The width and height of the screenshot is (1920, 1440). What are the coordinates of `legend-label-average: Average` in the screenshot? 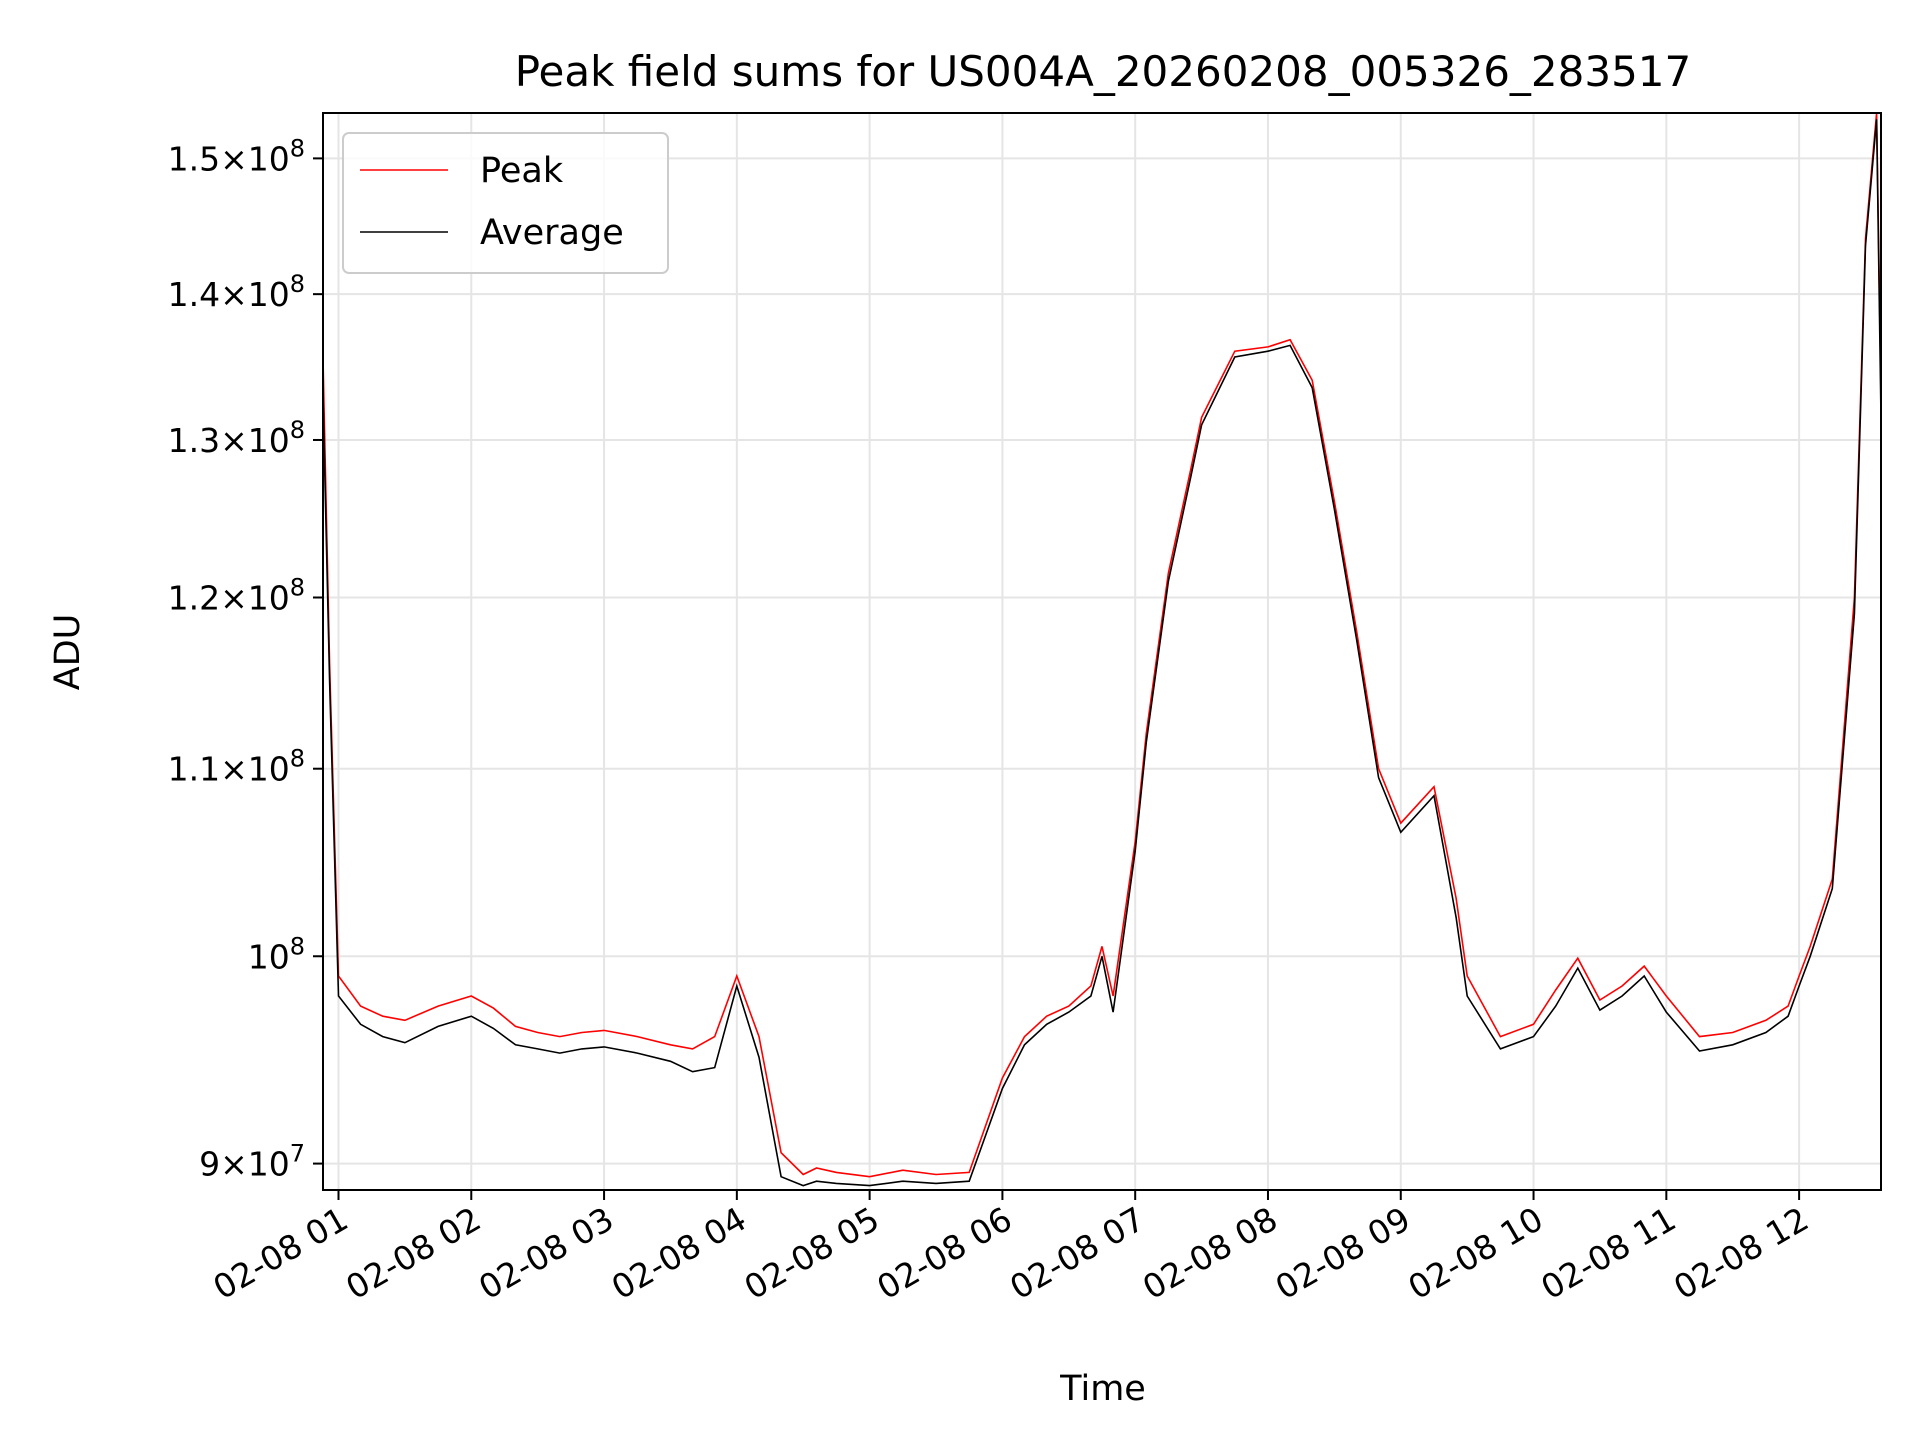 It's located at (552, 233).